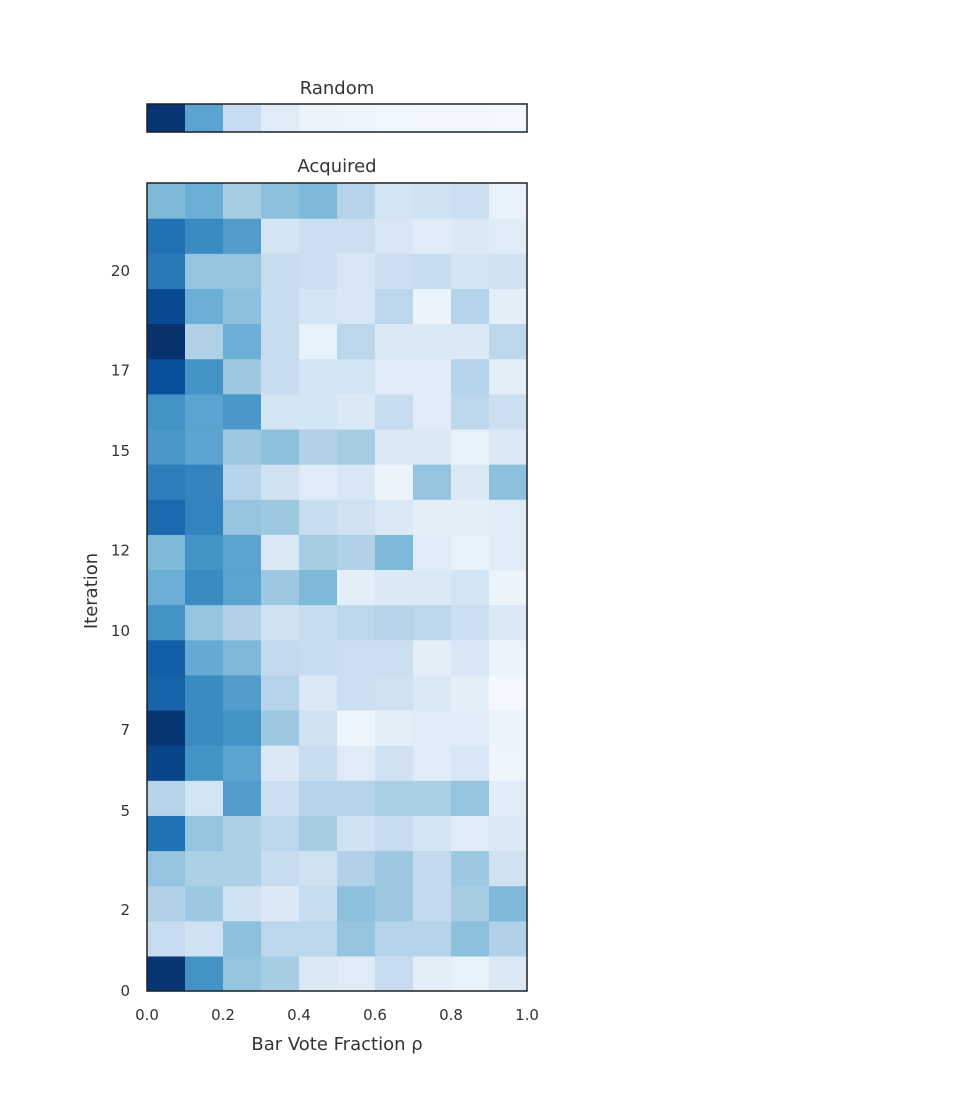  I want to click on acquired-cell-r1-c6, so click(394, 938).